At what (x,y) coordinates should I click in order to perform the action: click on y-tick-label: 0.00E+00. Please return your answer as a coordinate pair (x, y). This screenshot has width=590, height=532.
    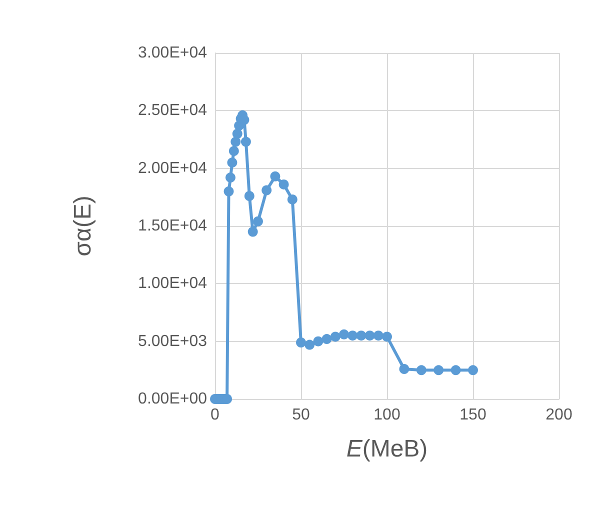
    Looking at the image, I should click on (173, 399).